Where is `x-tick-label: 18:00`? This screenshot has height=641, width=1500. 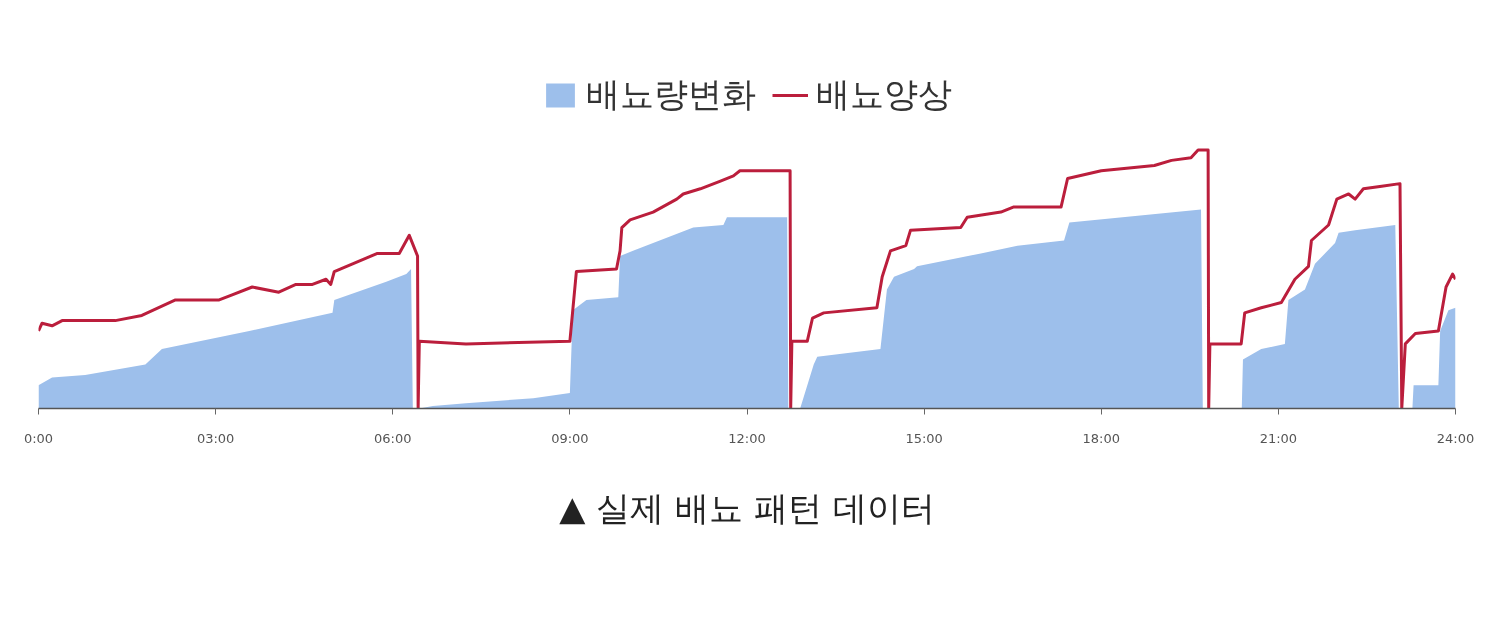 x-tick-label: 18:00 is located at coordinates (1101, 438).